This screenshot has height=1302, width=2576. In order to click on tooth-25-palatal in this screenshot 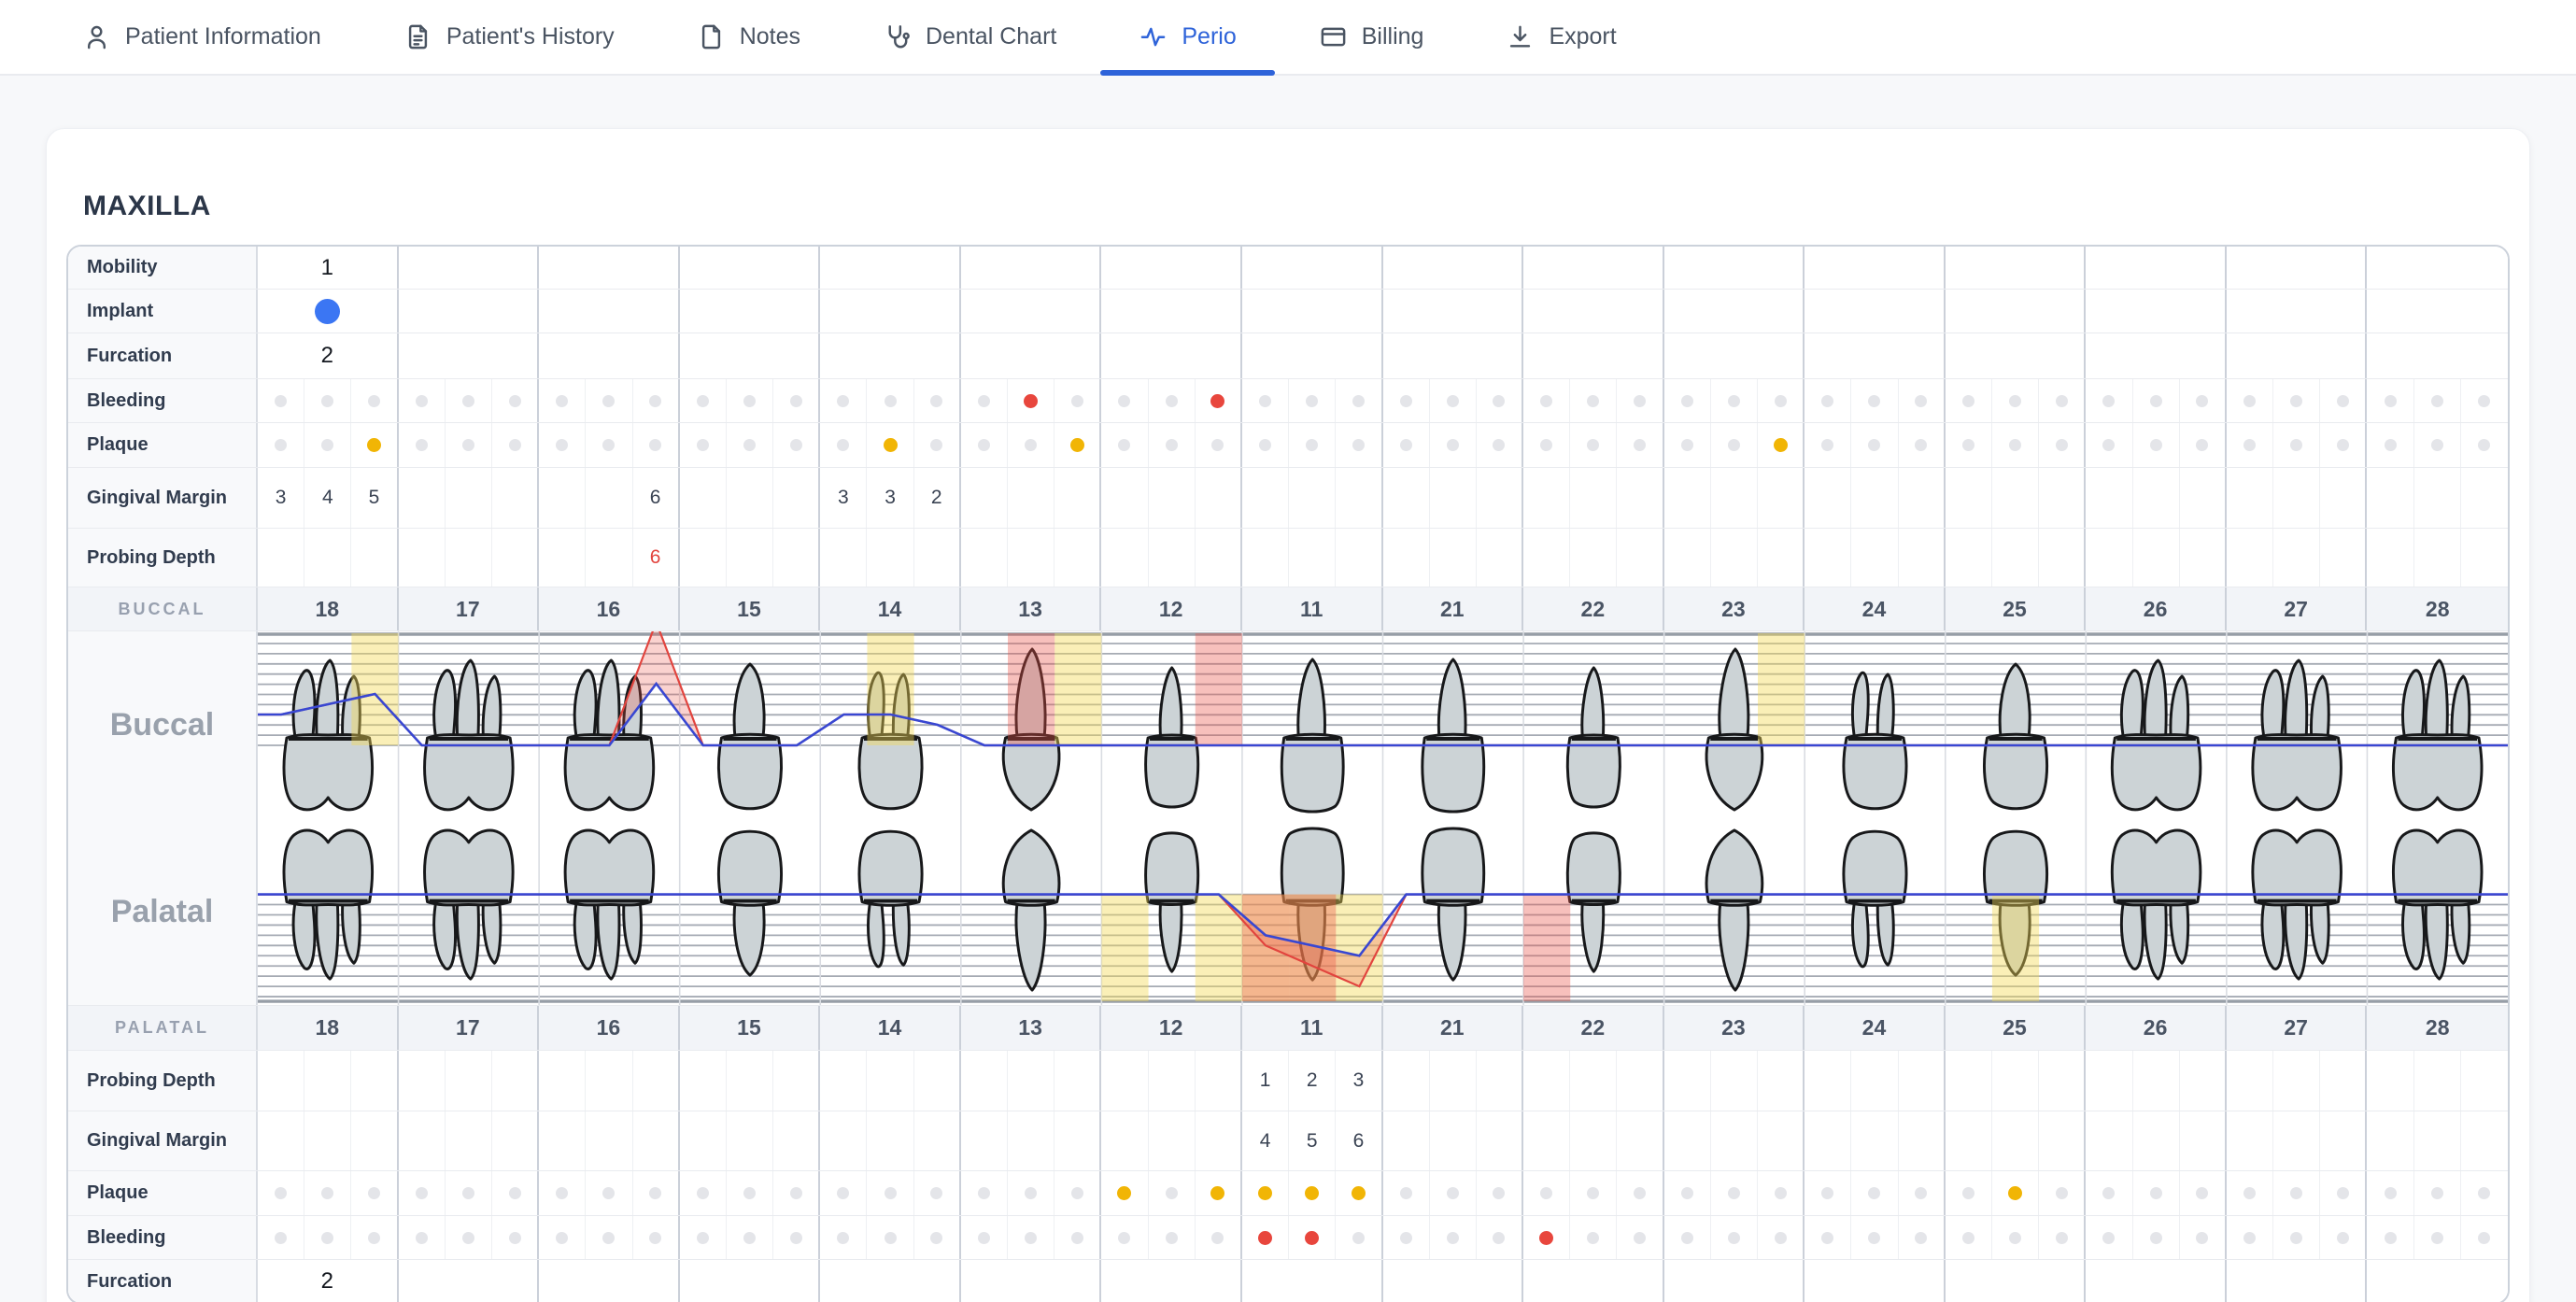, I will do `click(2016, 903)`.